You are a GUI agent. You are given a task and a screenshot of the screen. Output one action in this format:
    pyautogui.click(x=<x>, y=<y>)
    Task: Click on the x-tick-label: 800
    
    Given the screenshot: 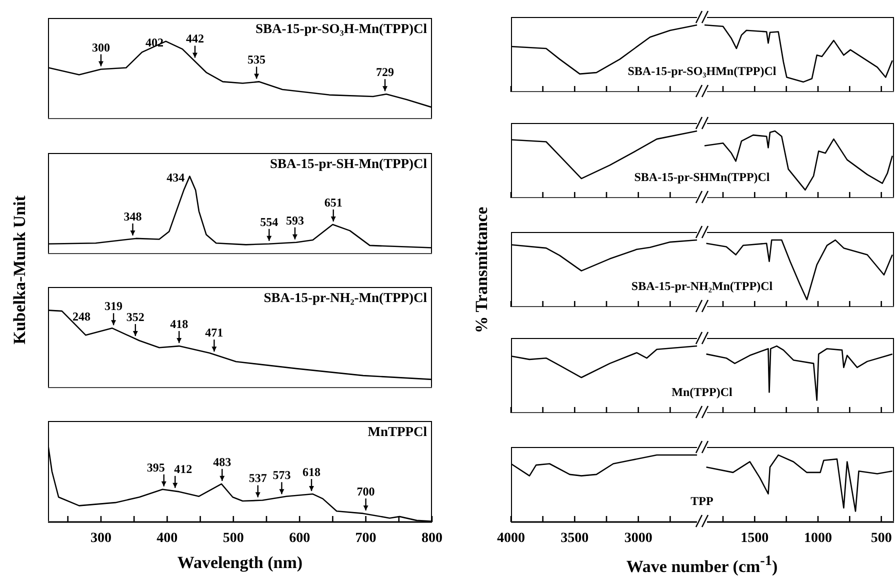 What is the action you would take?
    pyautogui.click(x=432, y=538)
    